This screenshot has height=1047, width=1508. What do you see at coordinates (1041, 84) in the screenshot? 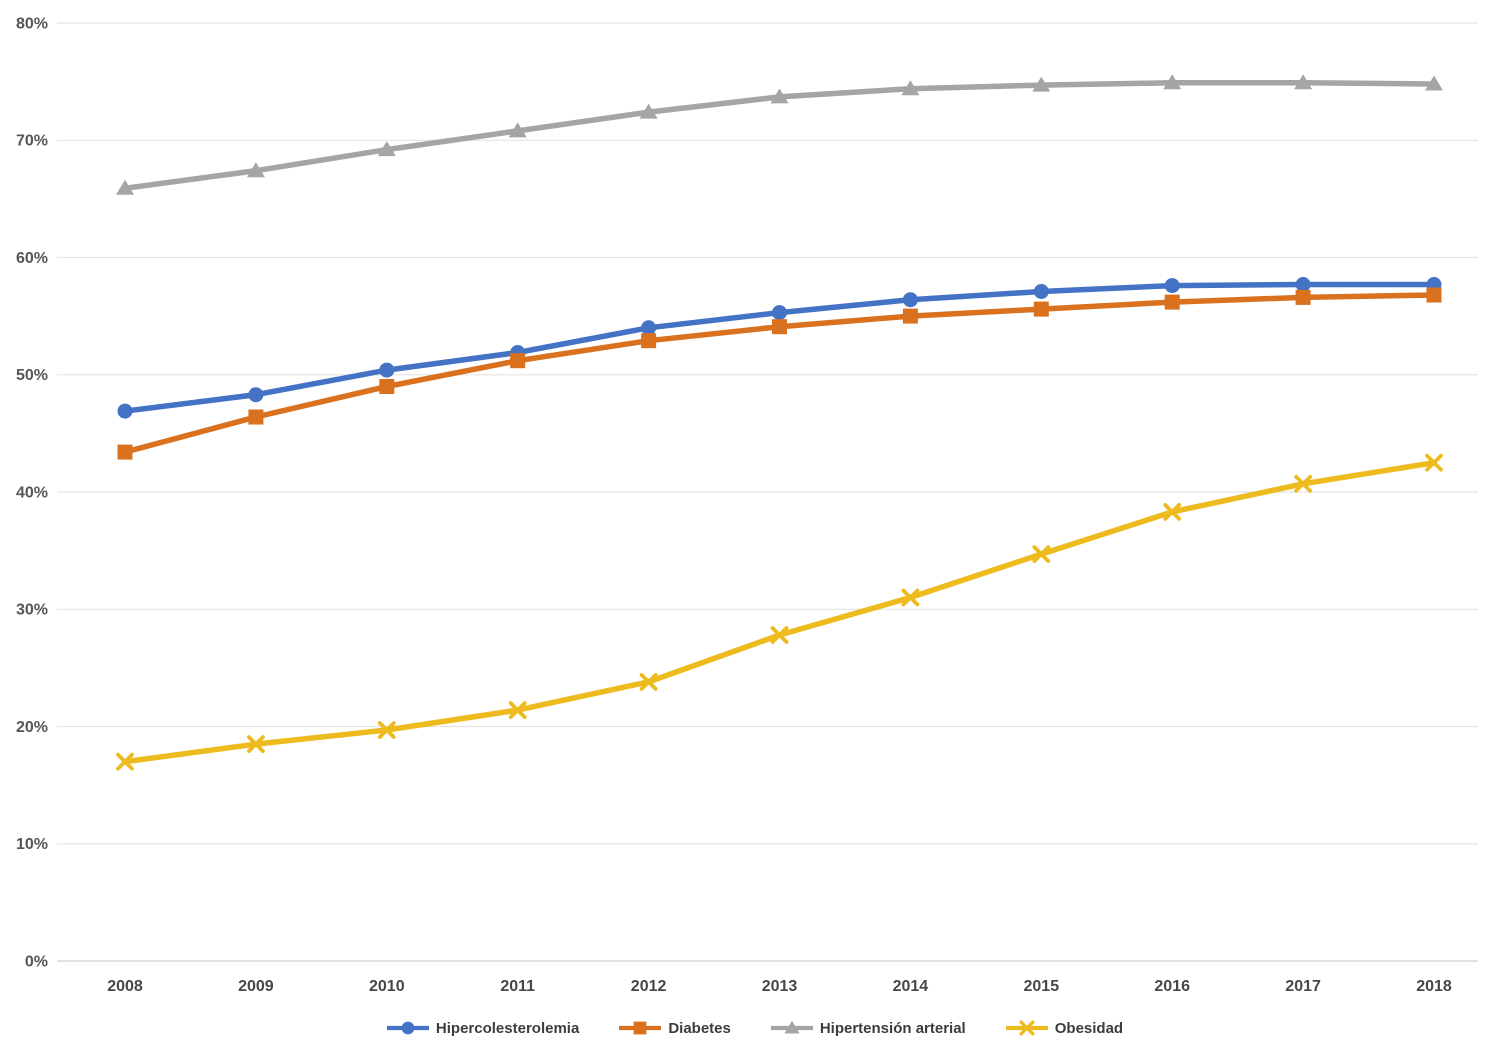
I see `marker-hipertension-arterial-2015` at bounding box center [1041, 84].